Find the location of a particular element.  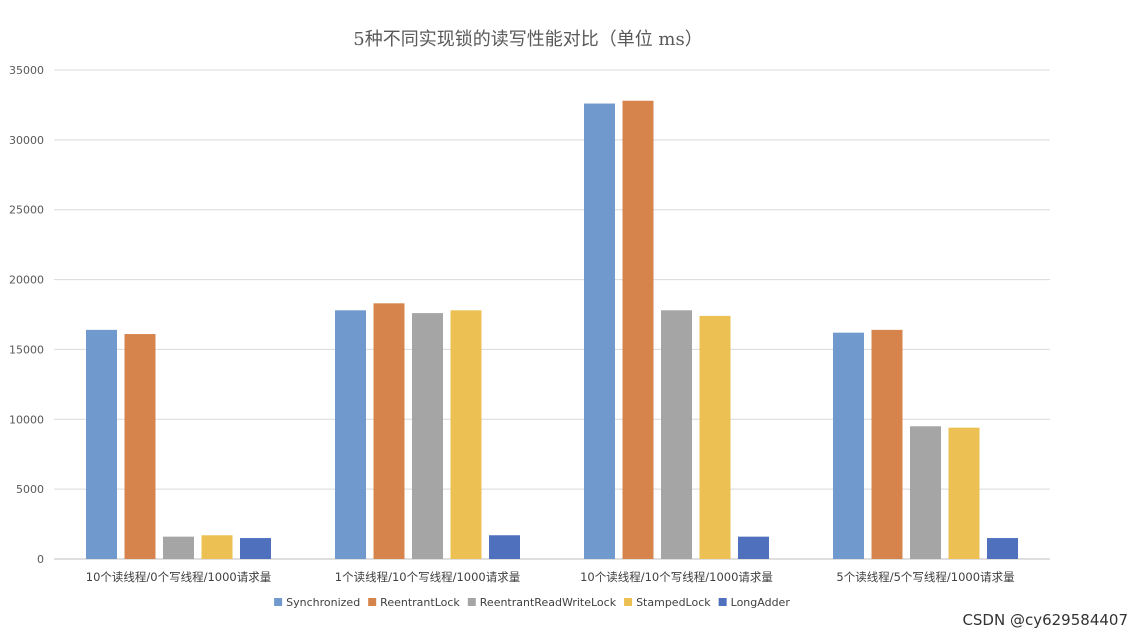

legend-item: Synchronized is located at coordinates (317, 602).